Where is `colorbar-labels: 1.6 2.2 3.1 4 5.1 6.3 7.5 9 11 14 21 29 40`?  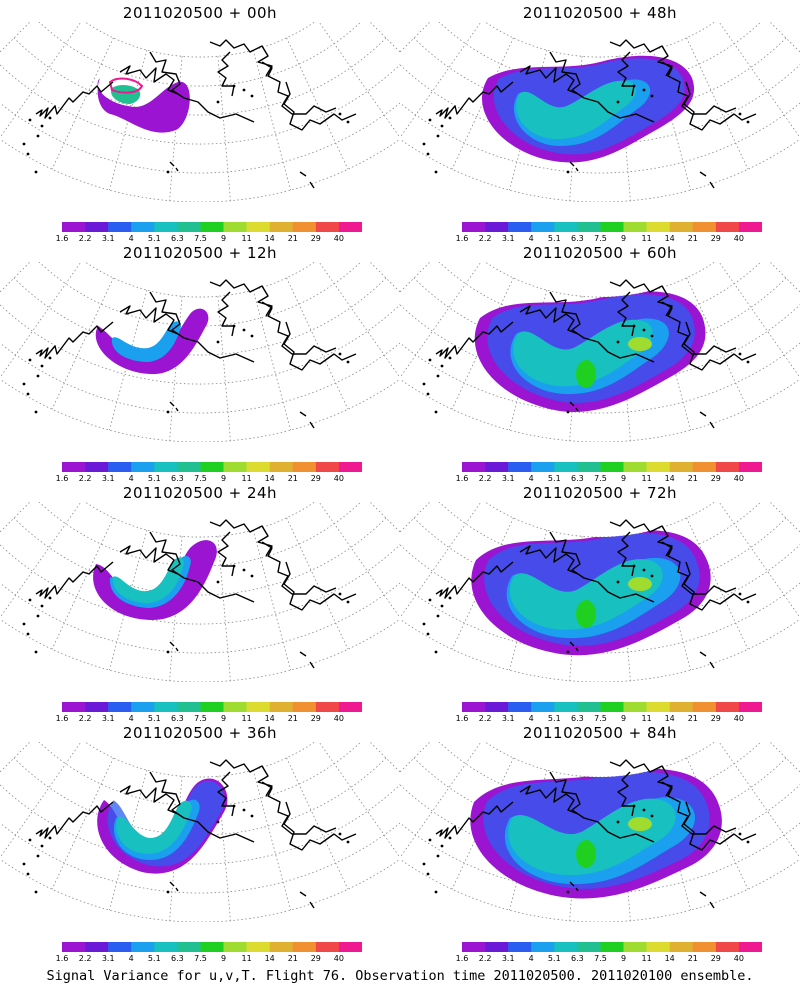 colorbar-labels: 1.6 2.2 3.1 4 5.1 6.3 7.5 9 11 14 21 29 40 is located at coordinates (209, 239).